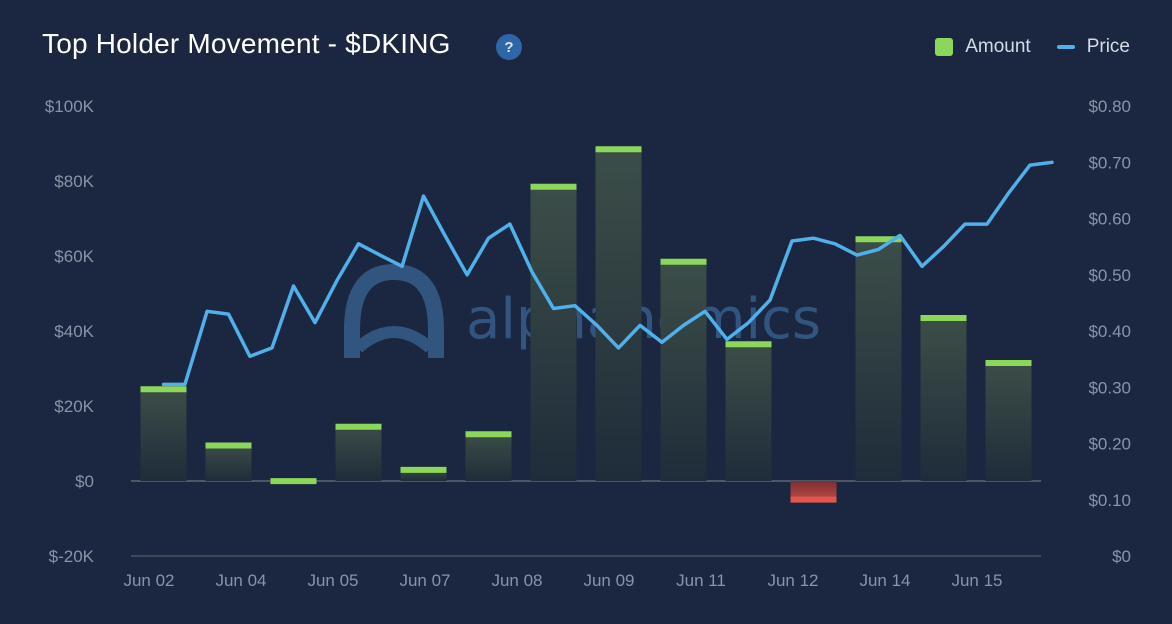  What do you see at coordinates (1109, 275) in the screenshot?
I see `right-axis-tick-label: $0.50` at bounding box center [1109, 275].